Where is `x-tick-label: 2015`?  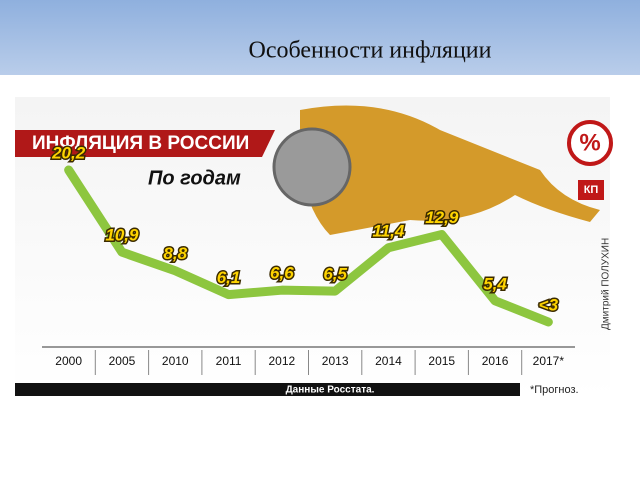 x-tick-label: 2015 is located at coordinates (441, 361).